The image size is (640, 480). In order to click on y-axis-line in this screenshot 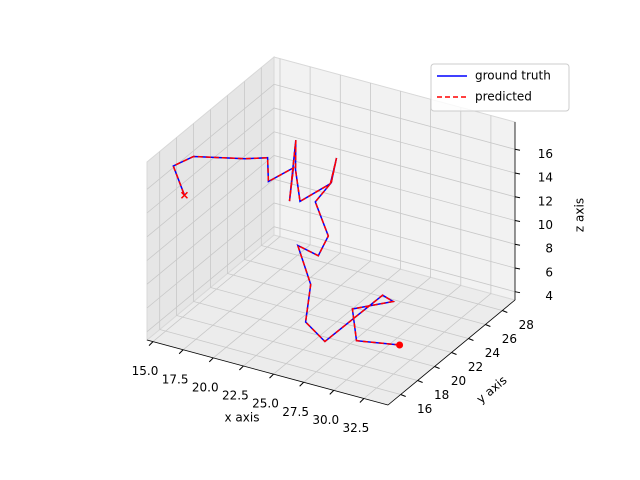, I will do `click(451, 352)`.